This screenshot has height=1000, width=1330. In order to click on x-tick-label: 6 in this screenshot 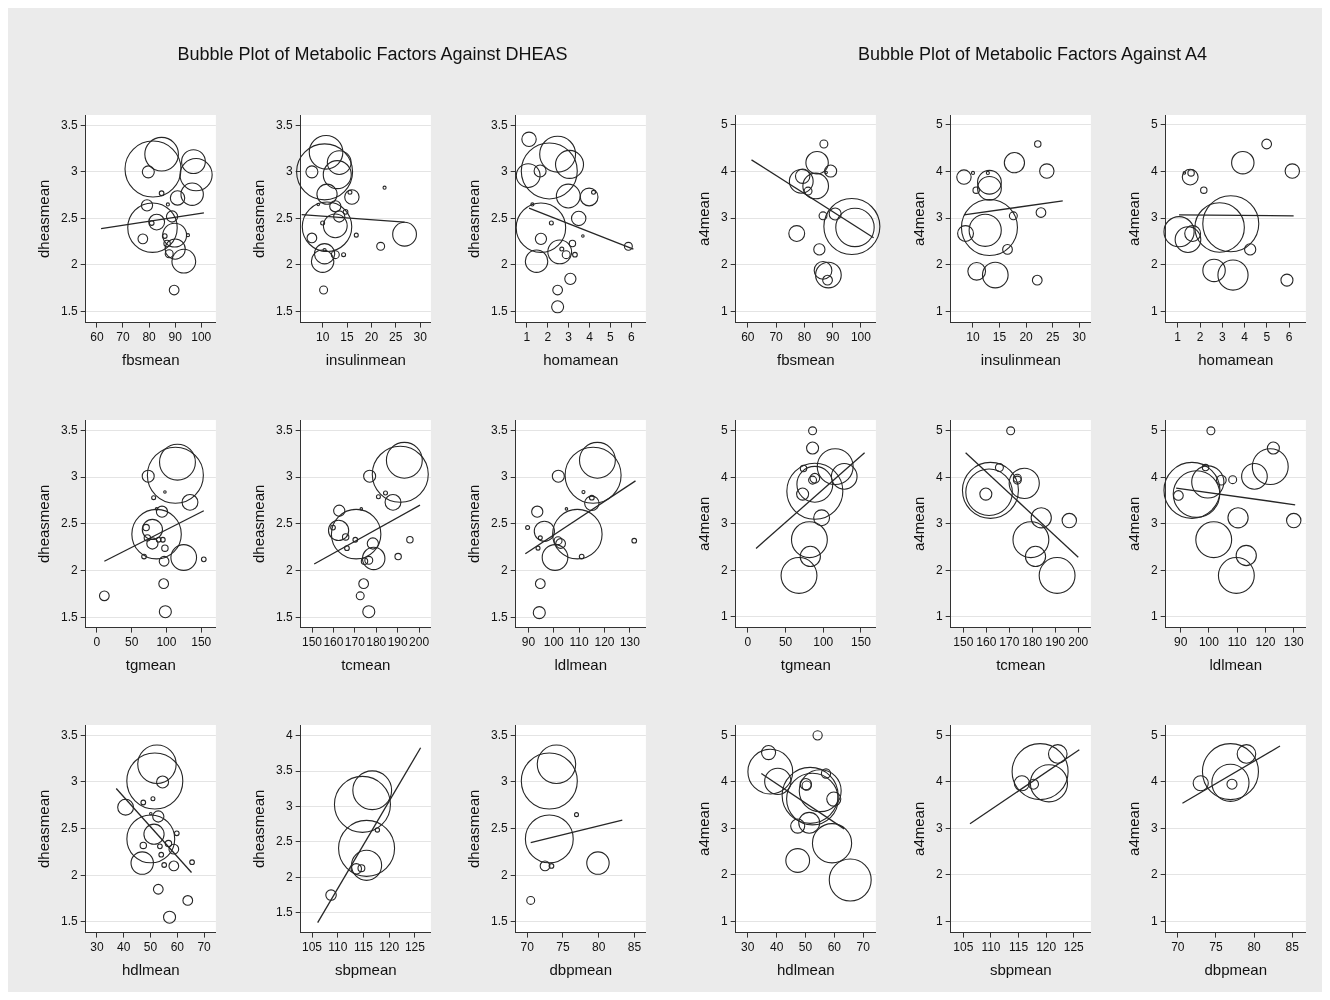, I will do `click(631, 337)`.